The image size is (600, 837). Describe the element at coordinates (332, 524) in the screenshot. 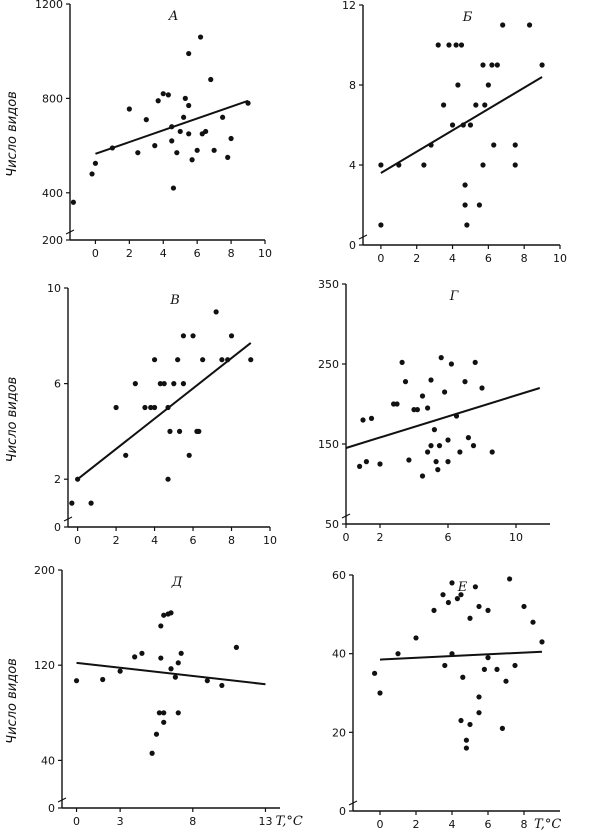

I see `y-tick-label: 50` at that location.